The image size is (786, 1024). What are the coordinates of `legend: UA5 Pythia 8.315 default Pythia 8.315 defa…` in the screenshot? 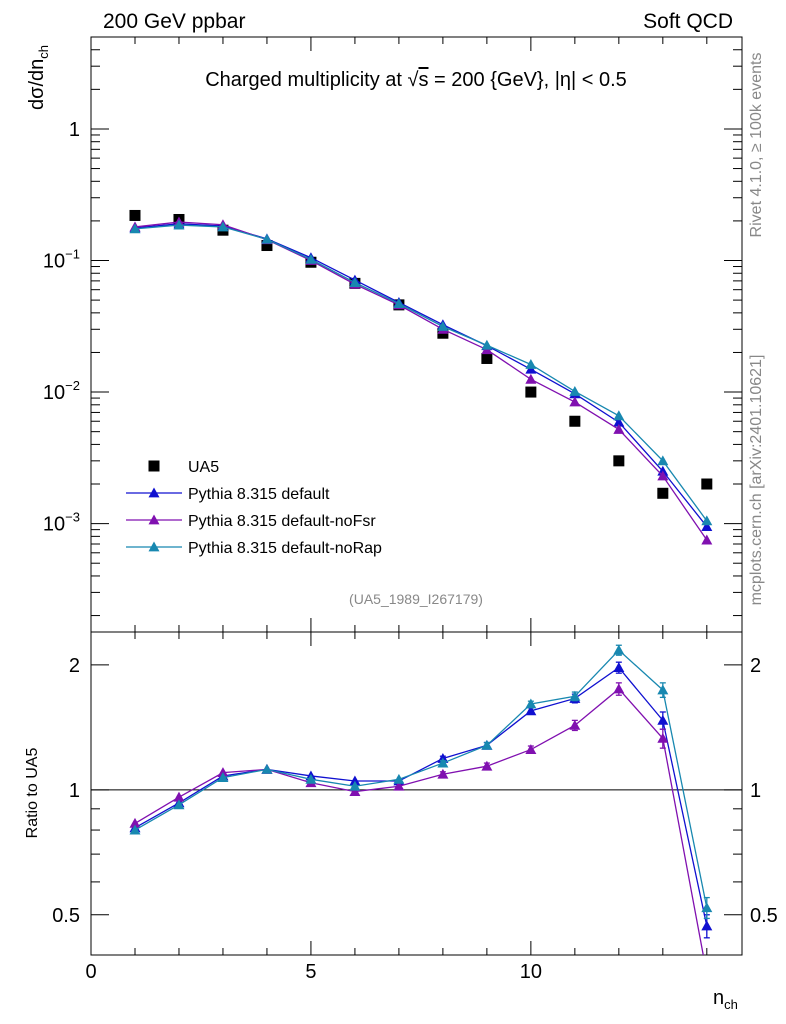 It's located at (254, 508).